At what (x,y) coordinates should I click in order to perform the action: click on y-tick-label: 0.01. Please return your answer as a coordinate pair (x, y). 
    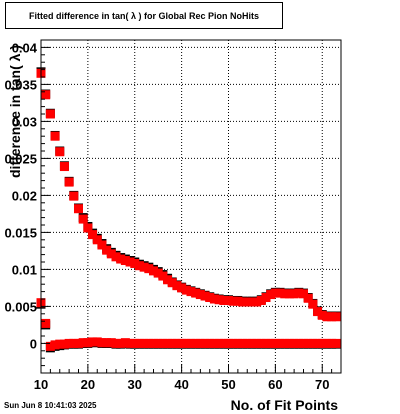
    Looking at the image, I should click on (24, 269).